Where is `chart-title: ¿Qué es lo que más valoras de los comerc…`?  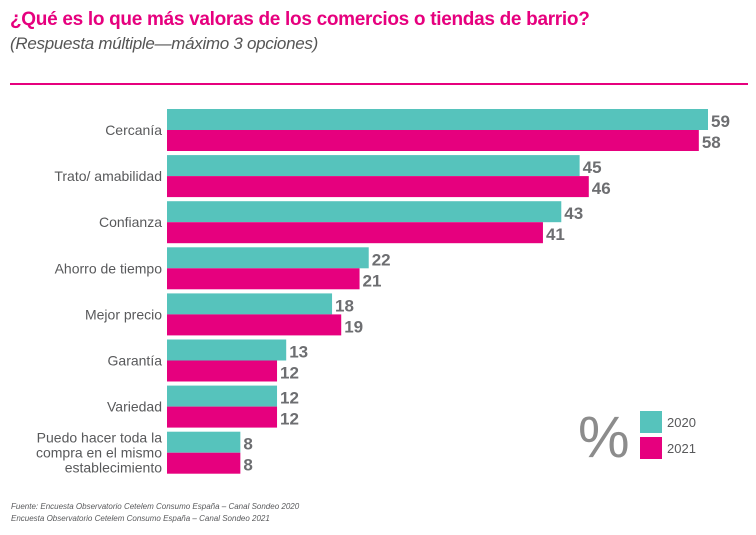
chart-title: ¿Qué es lo que más valoras de los comerc… is located at coordinates (300, 19).